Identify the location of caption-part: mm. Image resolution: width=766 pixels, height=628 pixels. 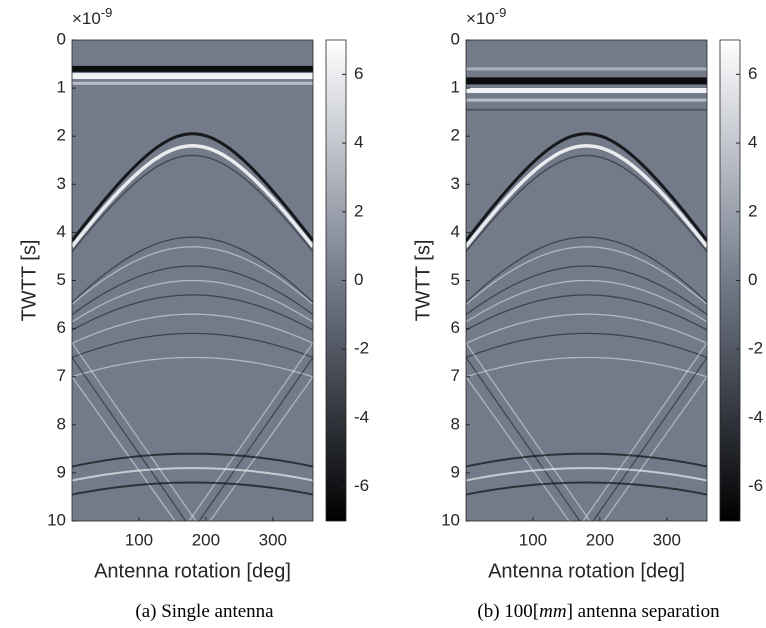
(552, 611).